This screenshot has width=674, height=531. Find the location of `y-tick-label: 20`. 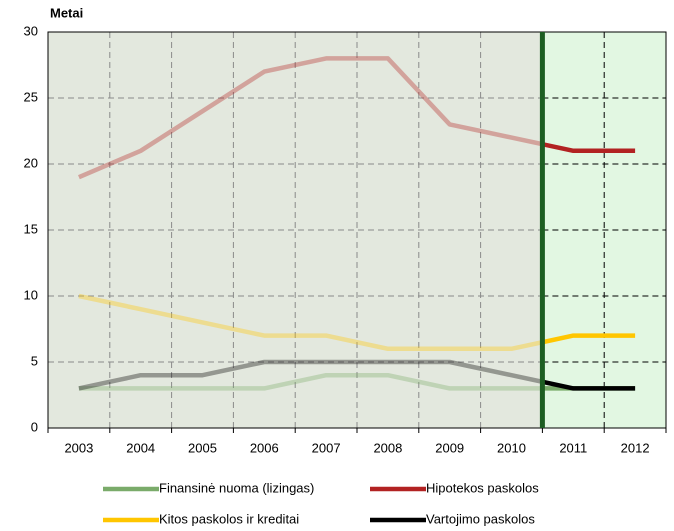

y-tick-label: 20 is located at coordinates (31, 162).